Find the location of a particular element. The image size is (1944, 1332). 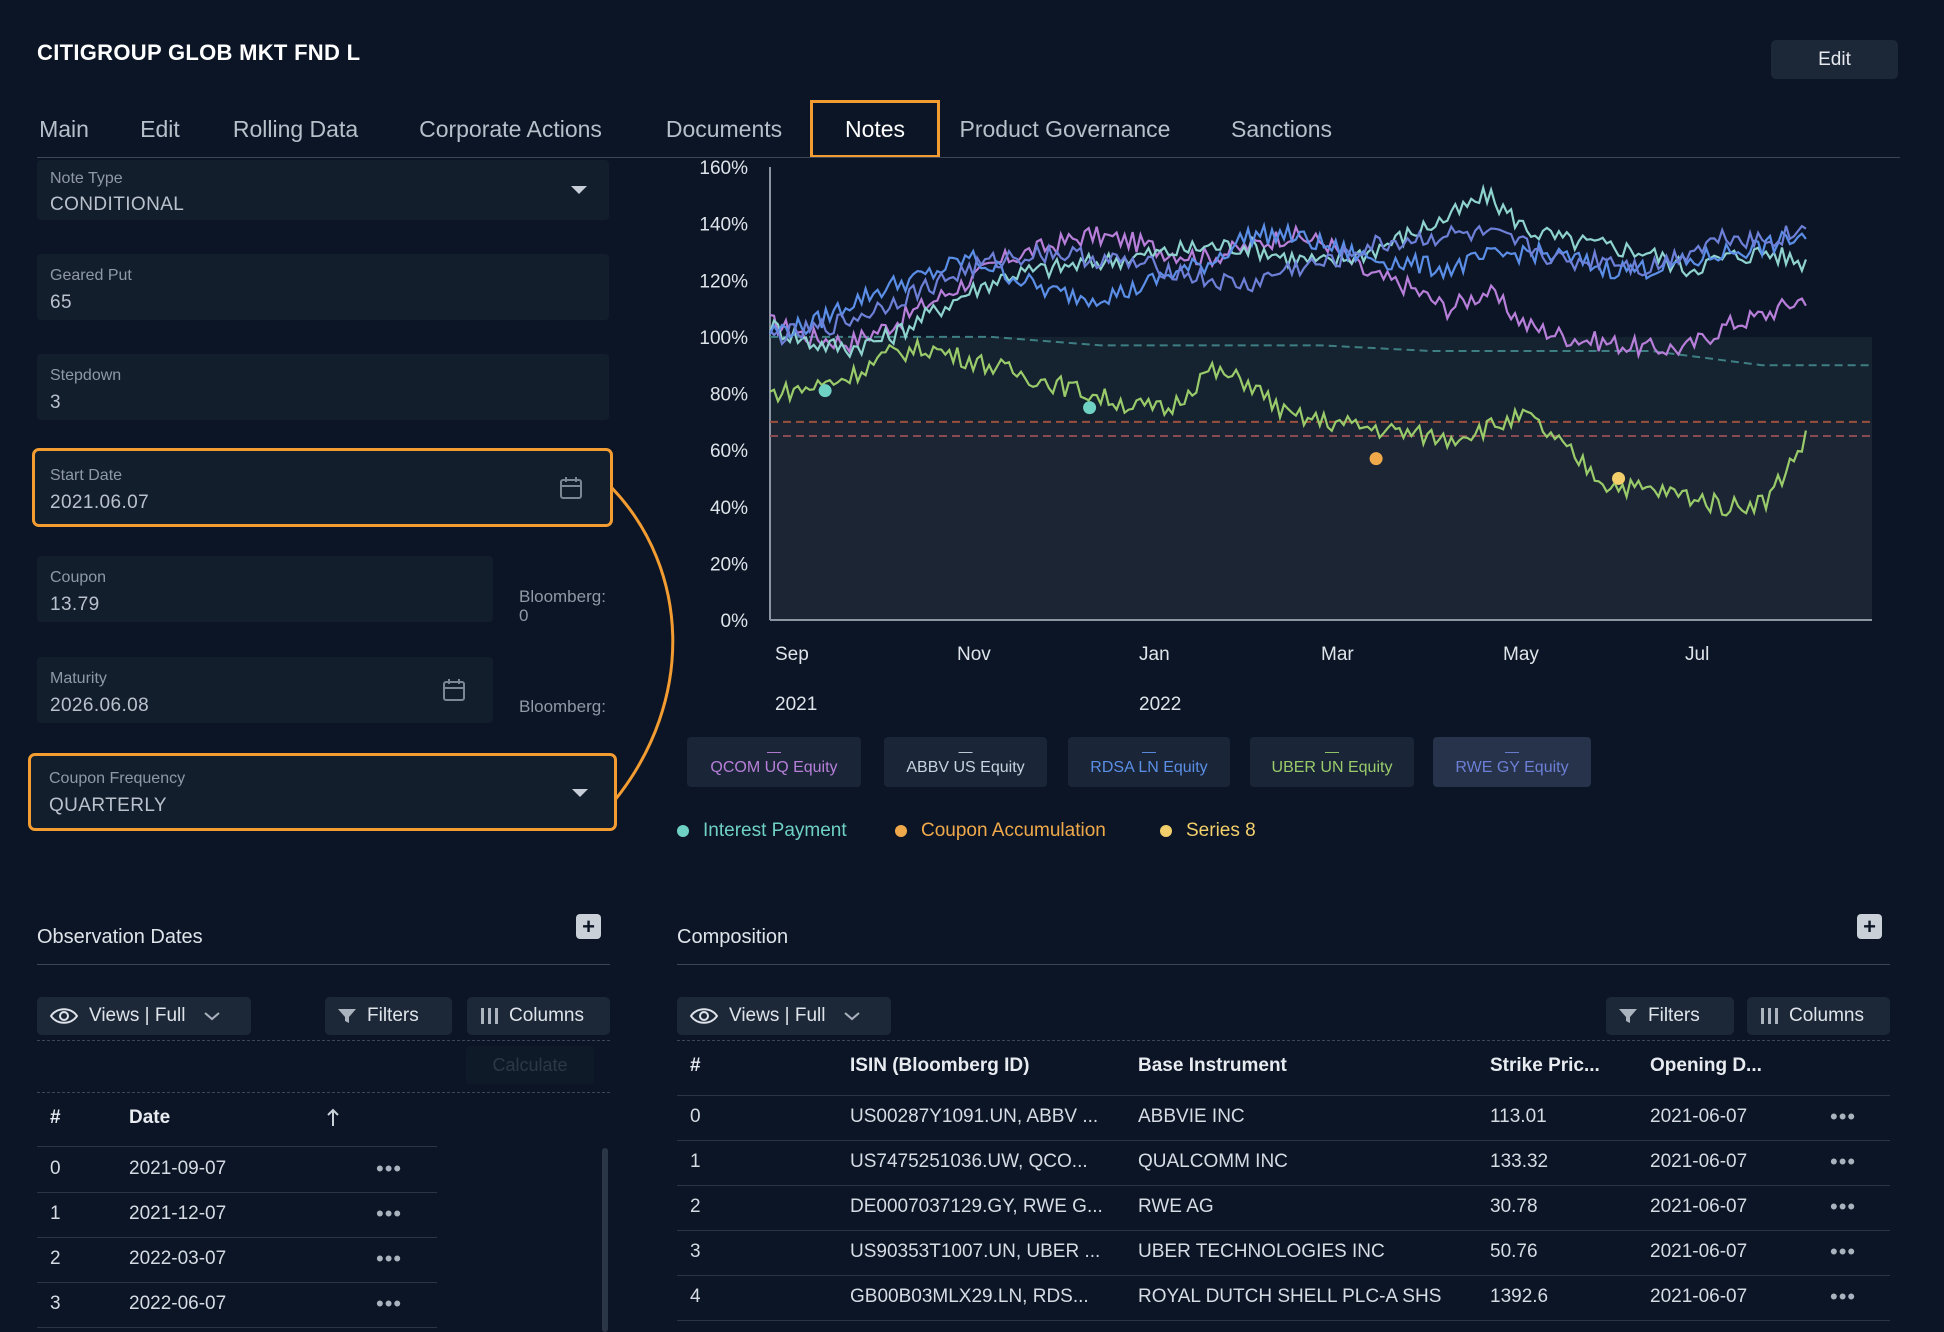

y-tick-label: 120% is located at coordinates (723, 281).